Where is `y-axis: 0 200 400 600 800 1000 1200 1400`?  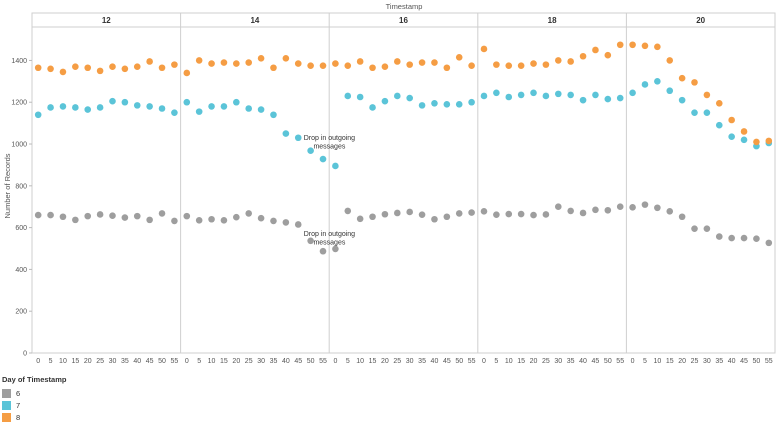
y-axis: 0 200 400 600 800 1000 1200 1400 is located at coordinates (21, 208).